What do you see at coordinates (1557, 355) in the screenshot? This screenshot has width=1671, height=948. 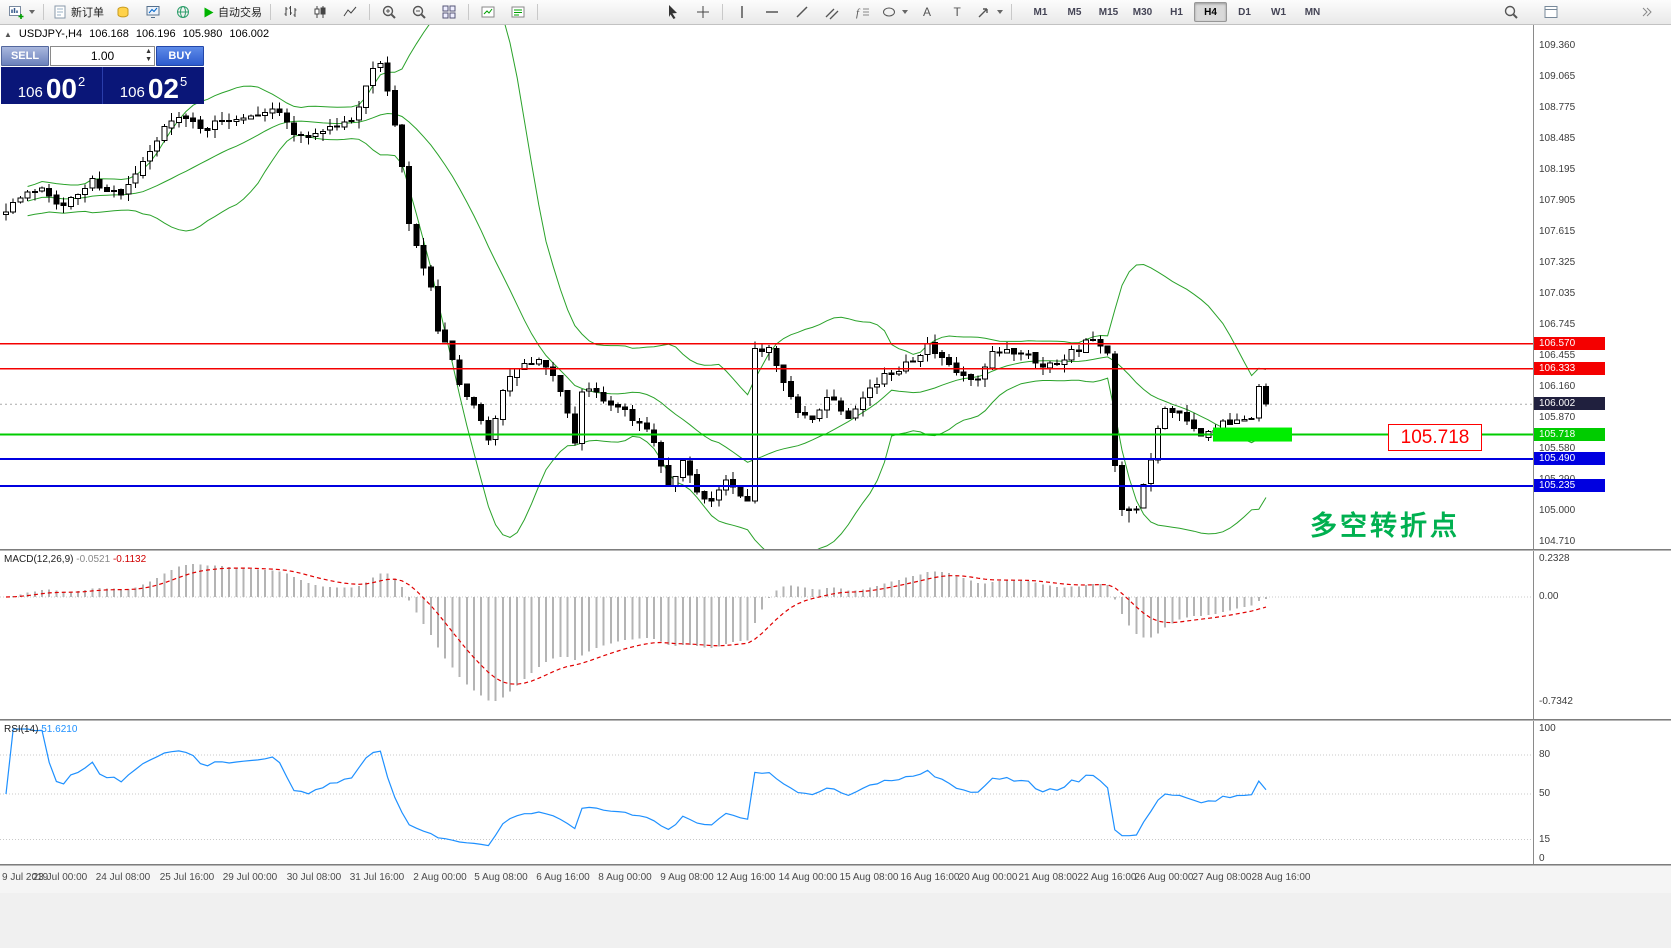 I see `price-axis-label: 106.455` at bounding box center [1557, 355].